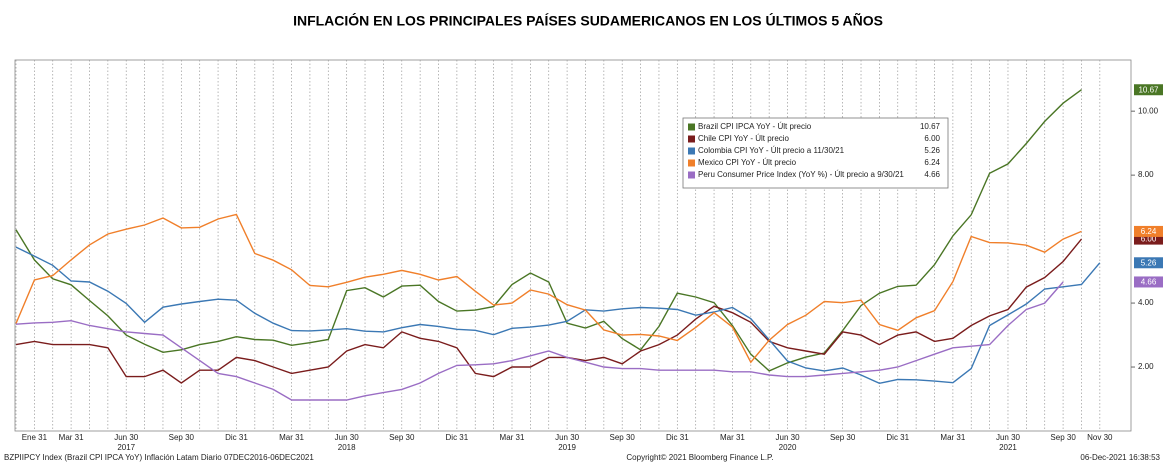 The image size is (1166, 475). Describe the element at coordinates (1008, 447) in the screenshot. I see `year-label: 2021` at that location.